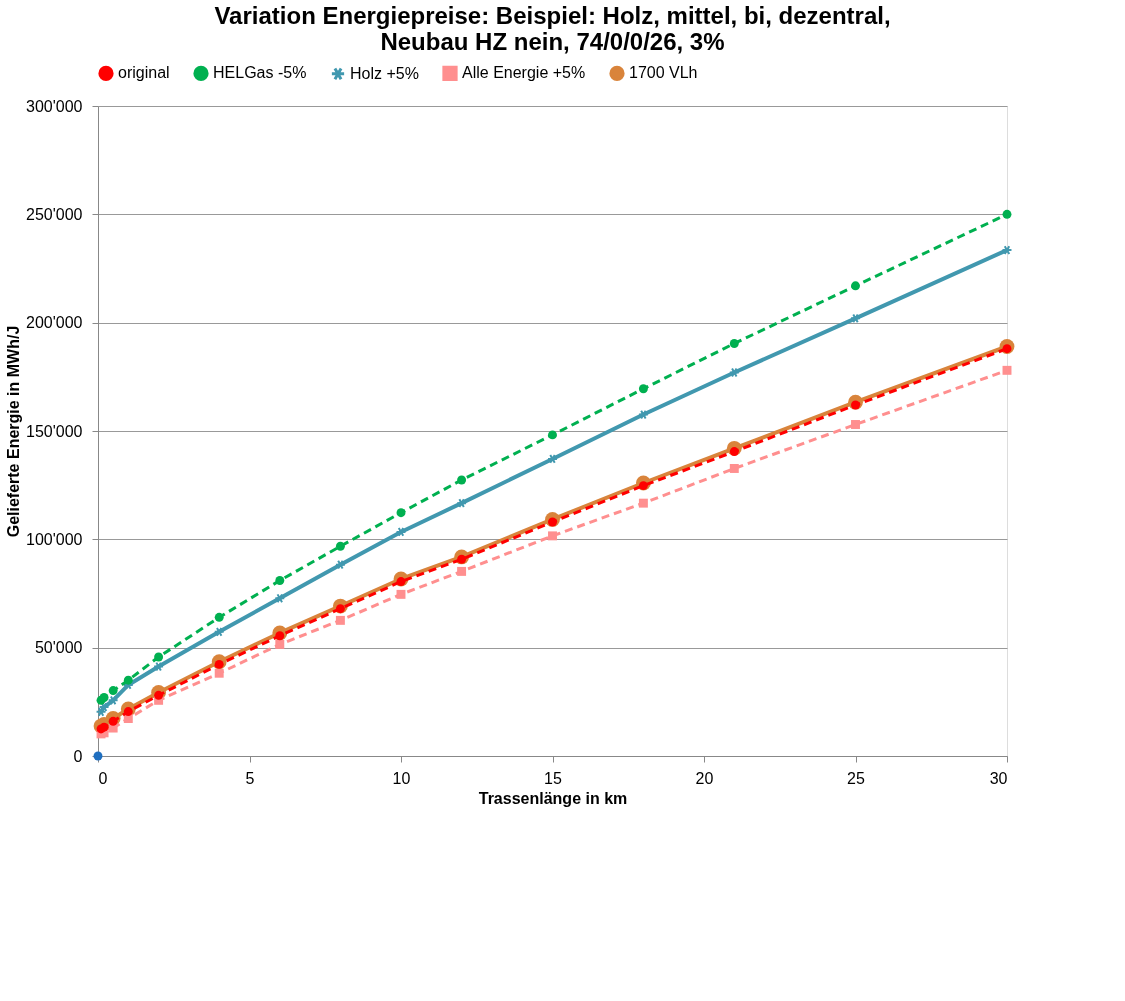 The height and width of the screenshot is (1001, 1125). What do you see at coordinates (401, 778) in the screenshot?
I see `x-tick-label: 10` at bounding box center [401, 778].